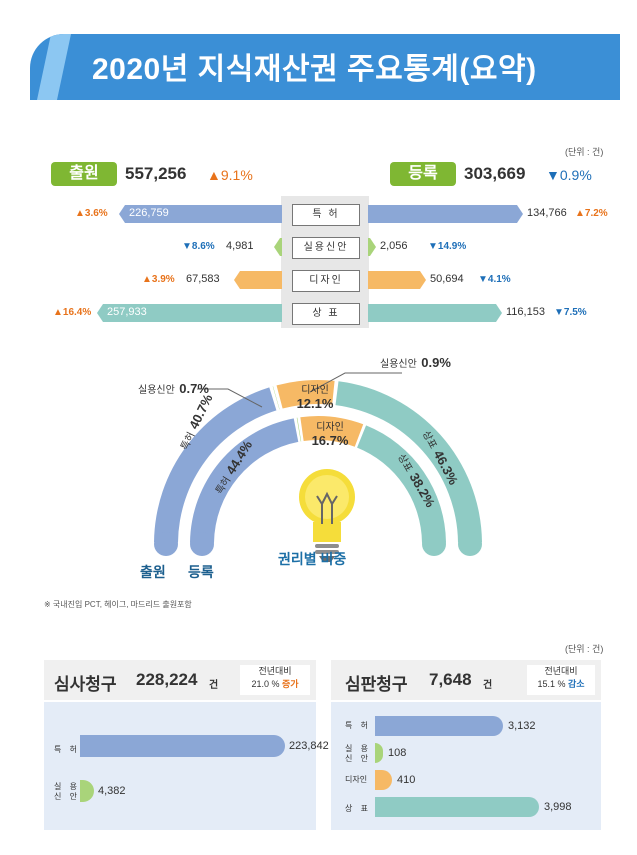 This screenshot has height=855, width=637. Describe the element at coordinates (495, 173) in the screenshot. I see `registration-total: 303,669` at that location.